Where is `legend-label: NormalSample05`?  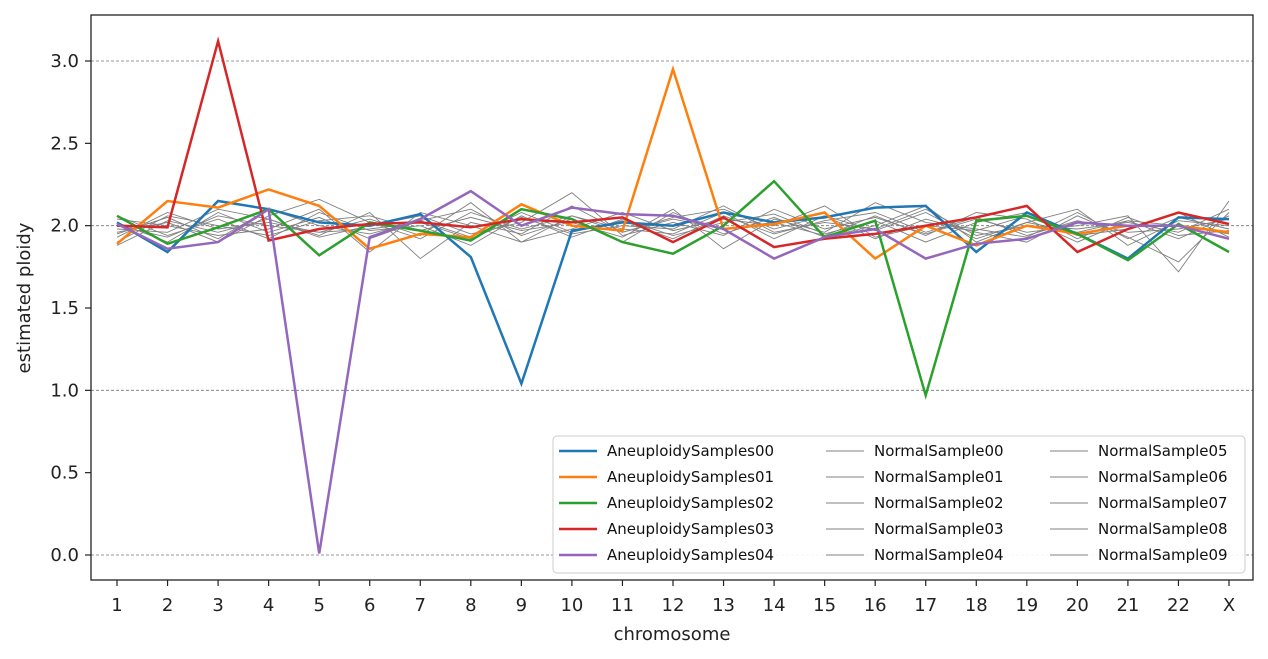 legend-label: NormalSample05 is located at coordinates (1163, 451).